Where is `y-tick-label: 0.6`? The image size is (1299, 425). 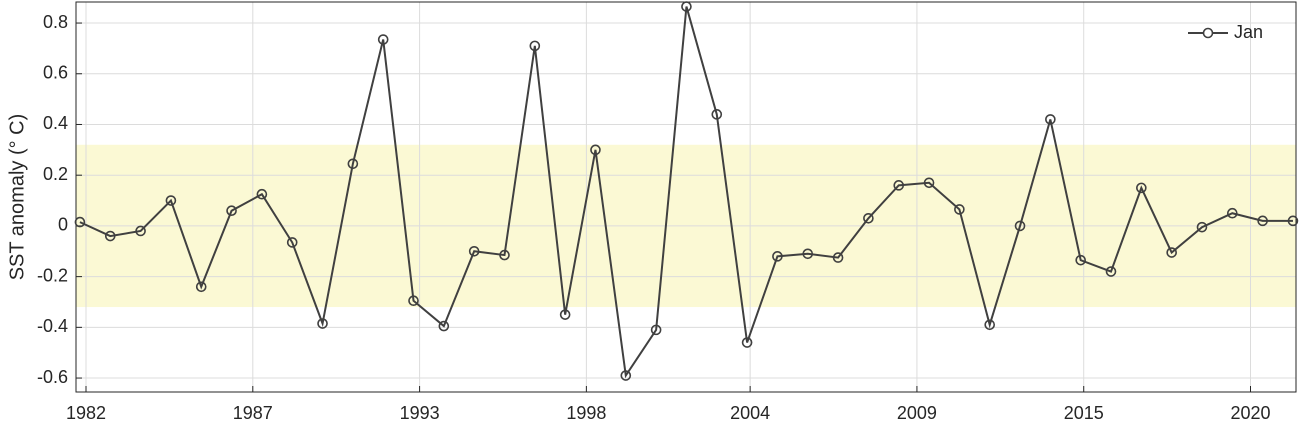 y-tick-label: 0.6 is located at coordinates (55, 73).